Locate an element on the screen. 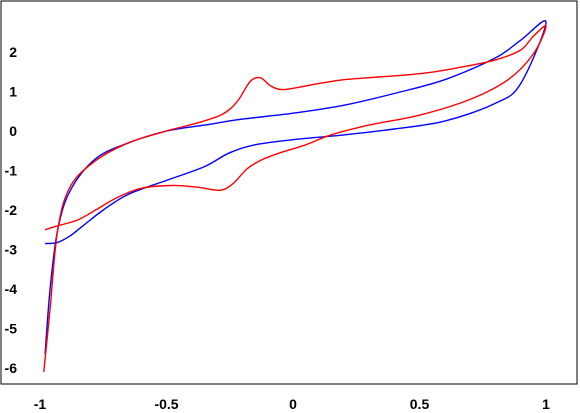 This screenshot has height=413, width=580. y-tick-label: -5 is located at coordinates (11, 329).